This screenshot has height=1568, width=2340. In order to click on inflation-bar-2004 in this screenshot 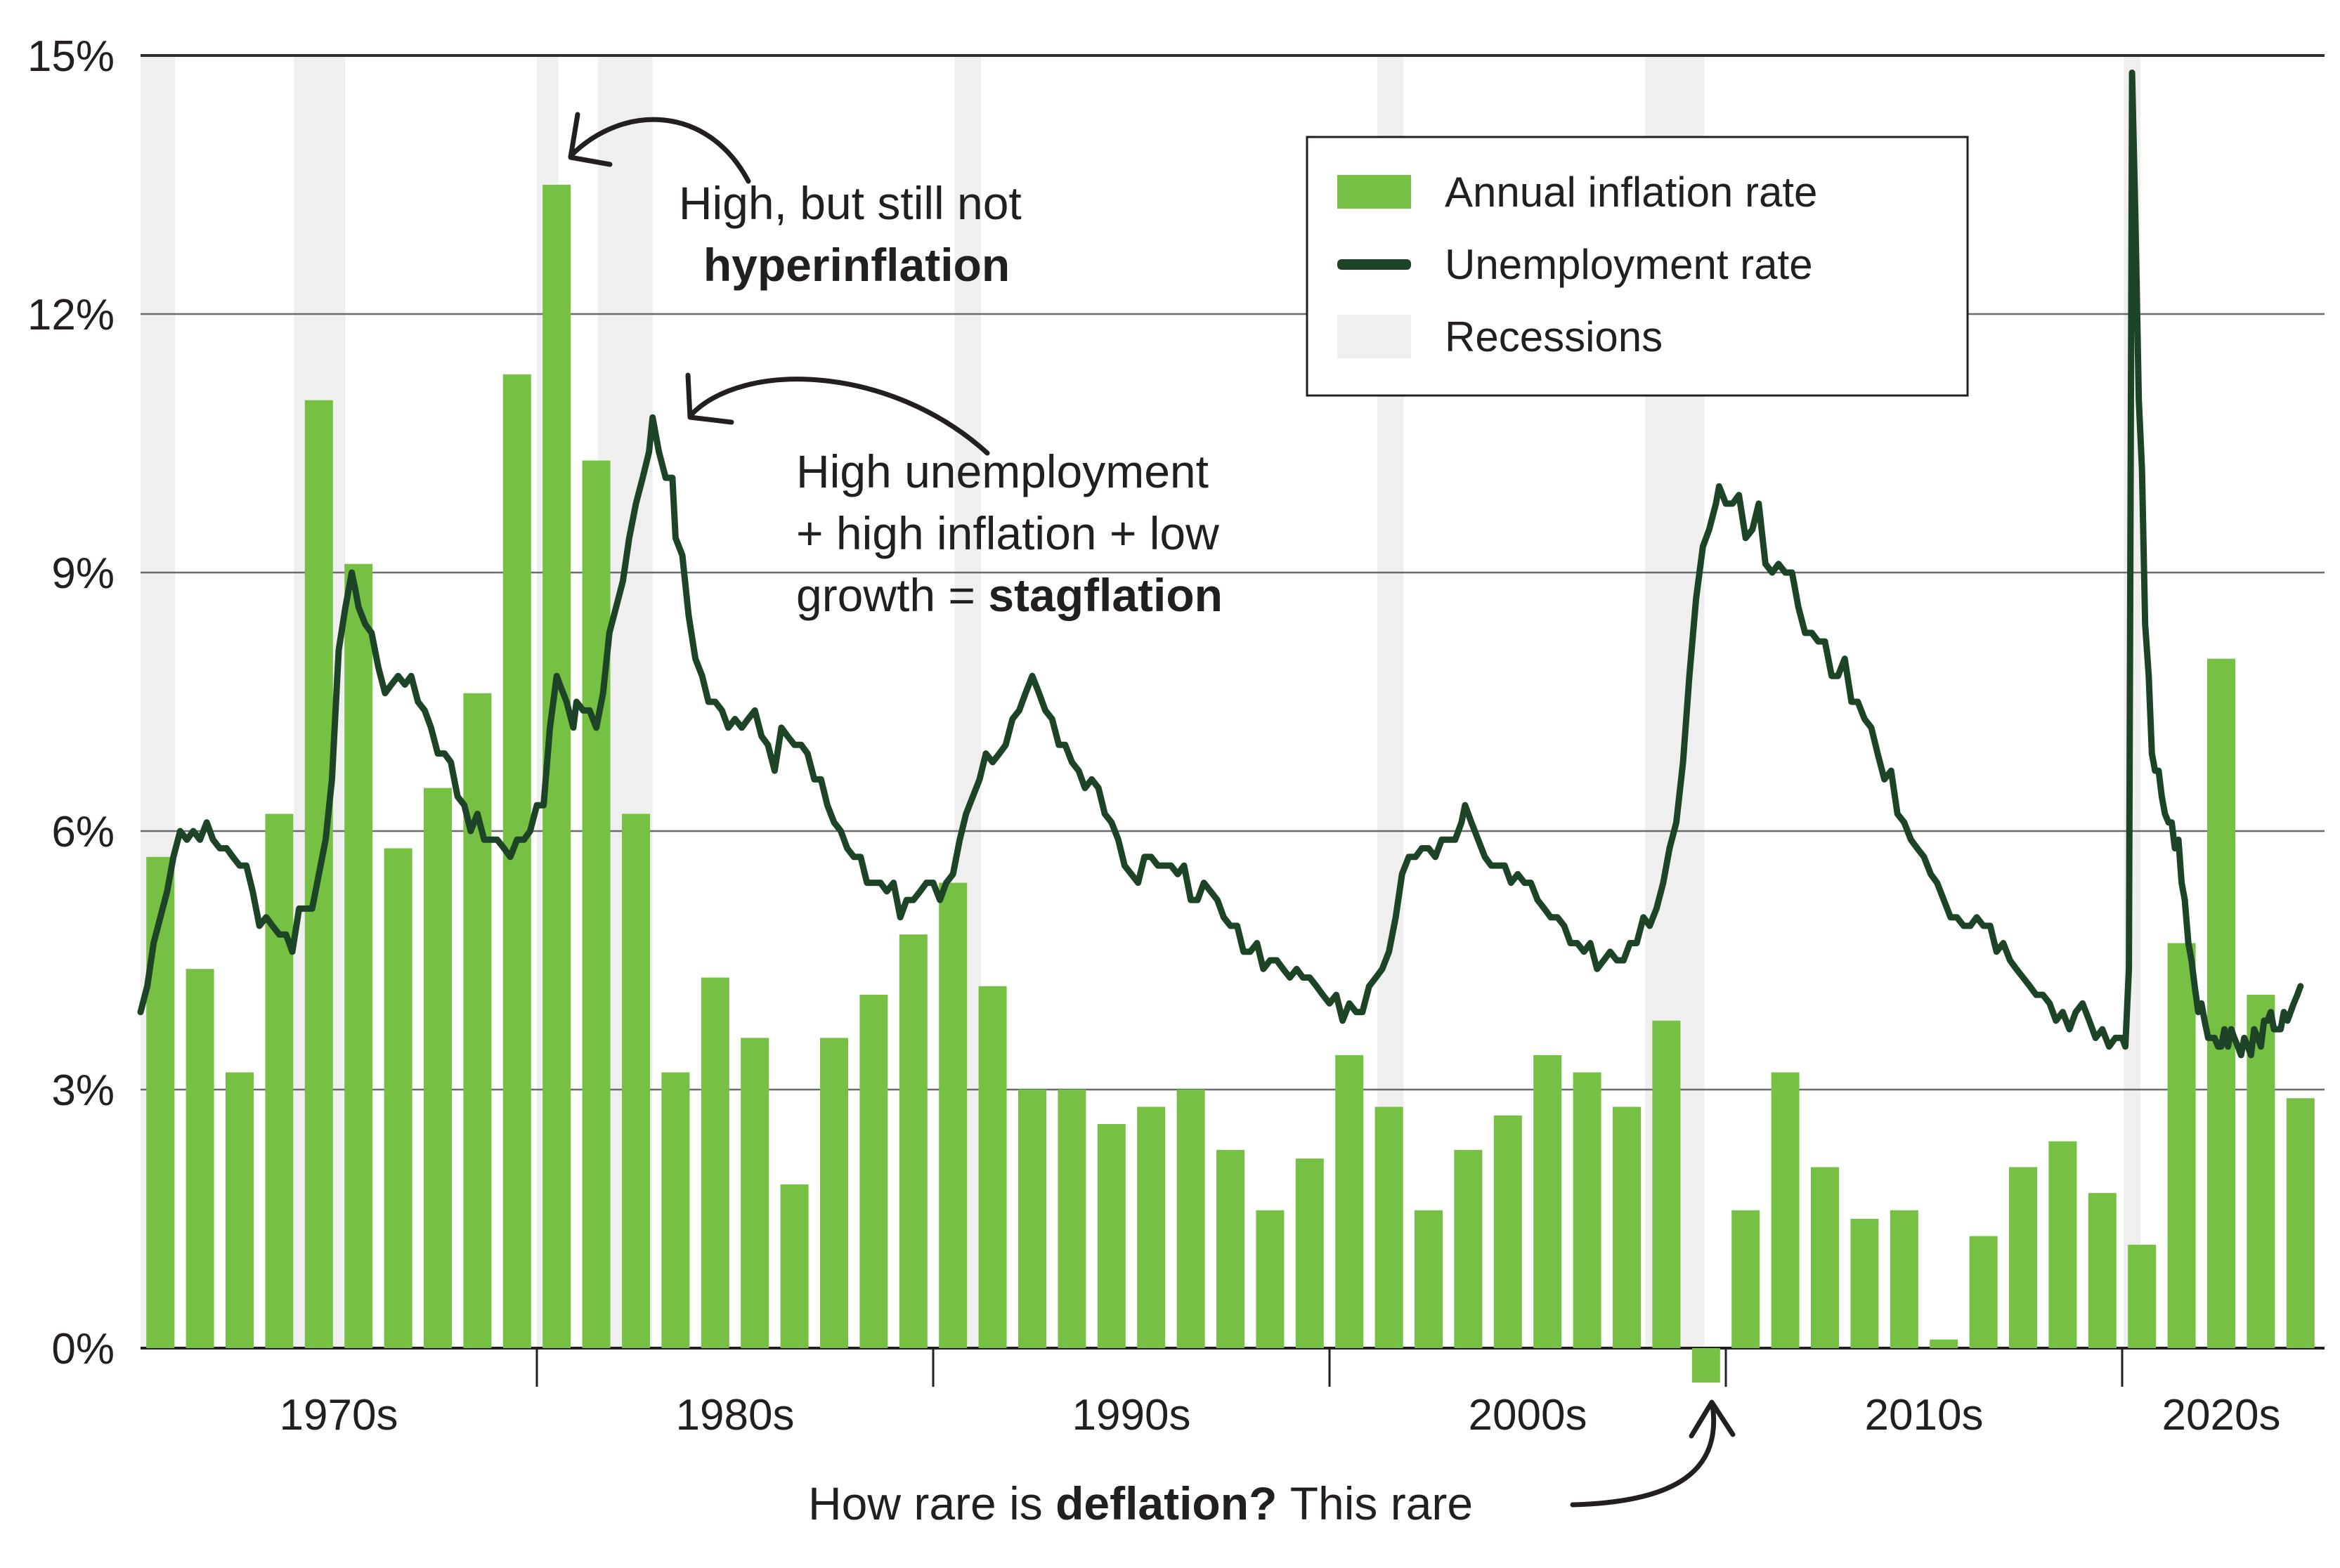, I will do `click(1507, 1231)`.